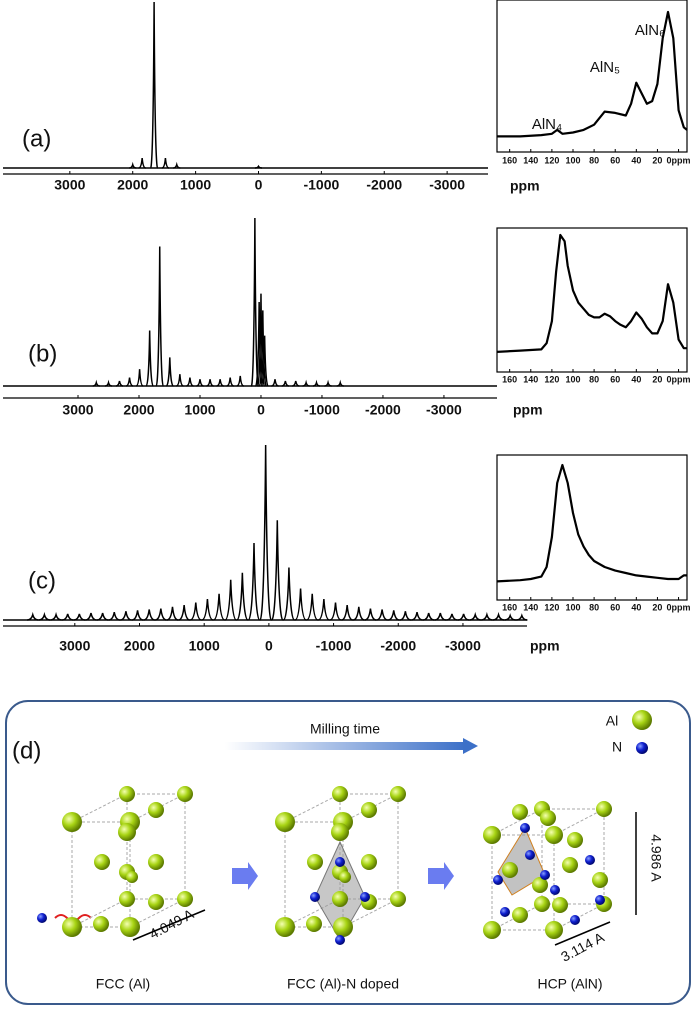 This screenshot has height=1014, width=697. Describe the element at coordinates (26, 750) in the screenshot. I see `panel-label: (d)` at that location.